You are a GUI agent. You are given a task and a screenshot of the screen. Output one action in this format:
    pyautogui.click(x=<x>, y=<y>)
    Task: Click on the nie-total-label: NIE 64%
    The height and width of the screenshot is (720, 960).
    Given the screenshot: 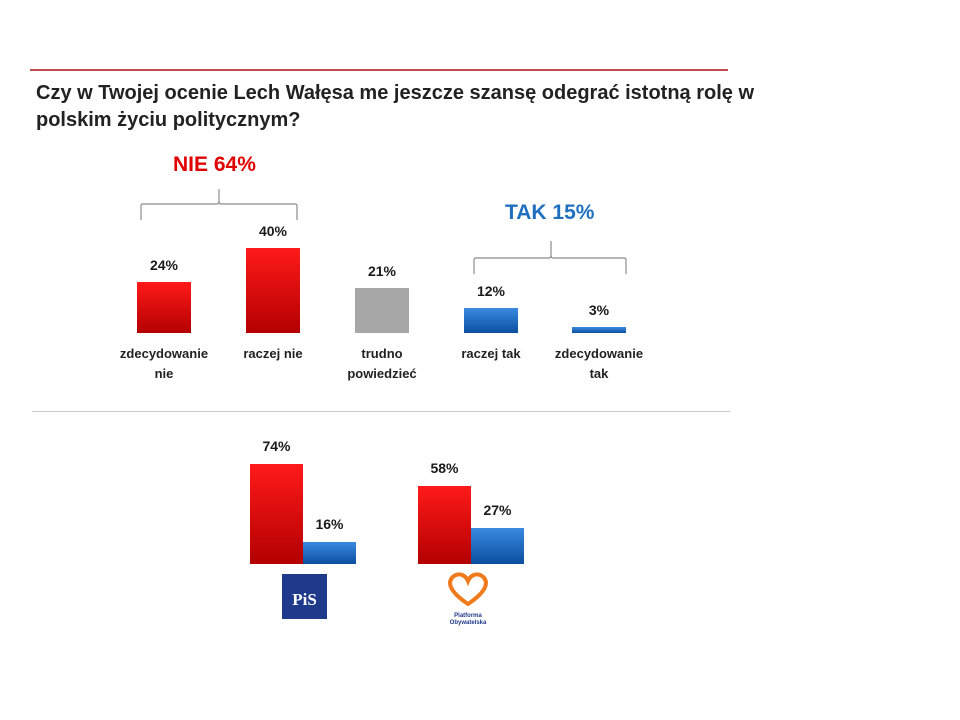 What is the action you would take?
    pyautogui.click(x=214, y=164)
    